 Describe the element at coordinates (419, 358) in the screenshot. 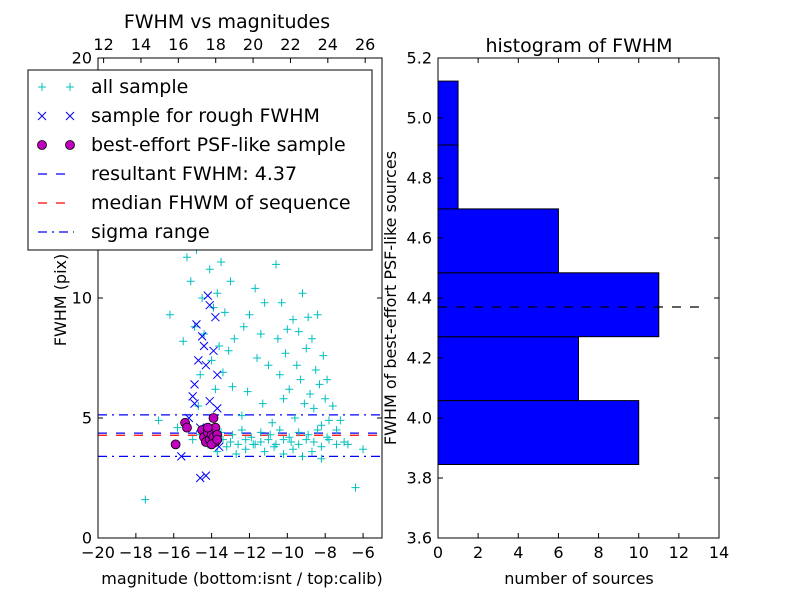

I see `histogram-ytick-label-3: 4.2` at that location.